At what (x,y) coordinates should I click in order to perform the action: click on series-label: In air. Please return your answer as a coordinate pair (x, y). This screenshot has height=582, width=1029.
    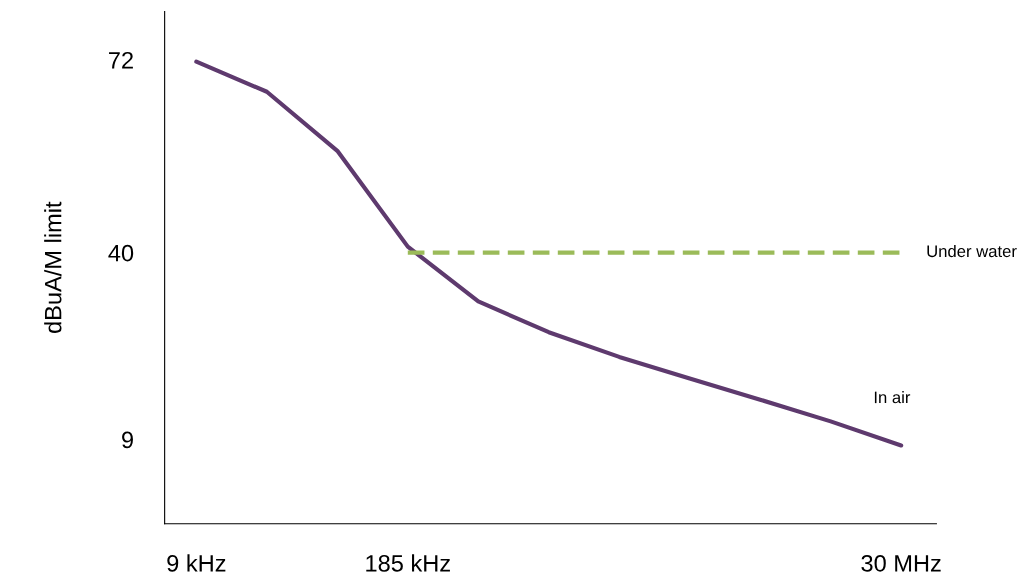
    Looking at the image, I should click on (892, 397).